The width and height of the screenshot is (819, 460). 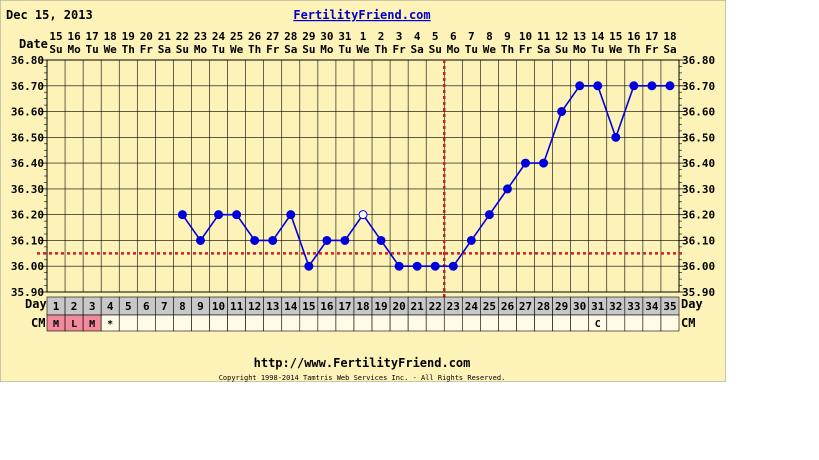 What do you see at coordinates (110, 36) in the screenshot?
I see `date-label: 18` at bounding box center [110, 36].